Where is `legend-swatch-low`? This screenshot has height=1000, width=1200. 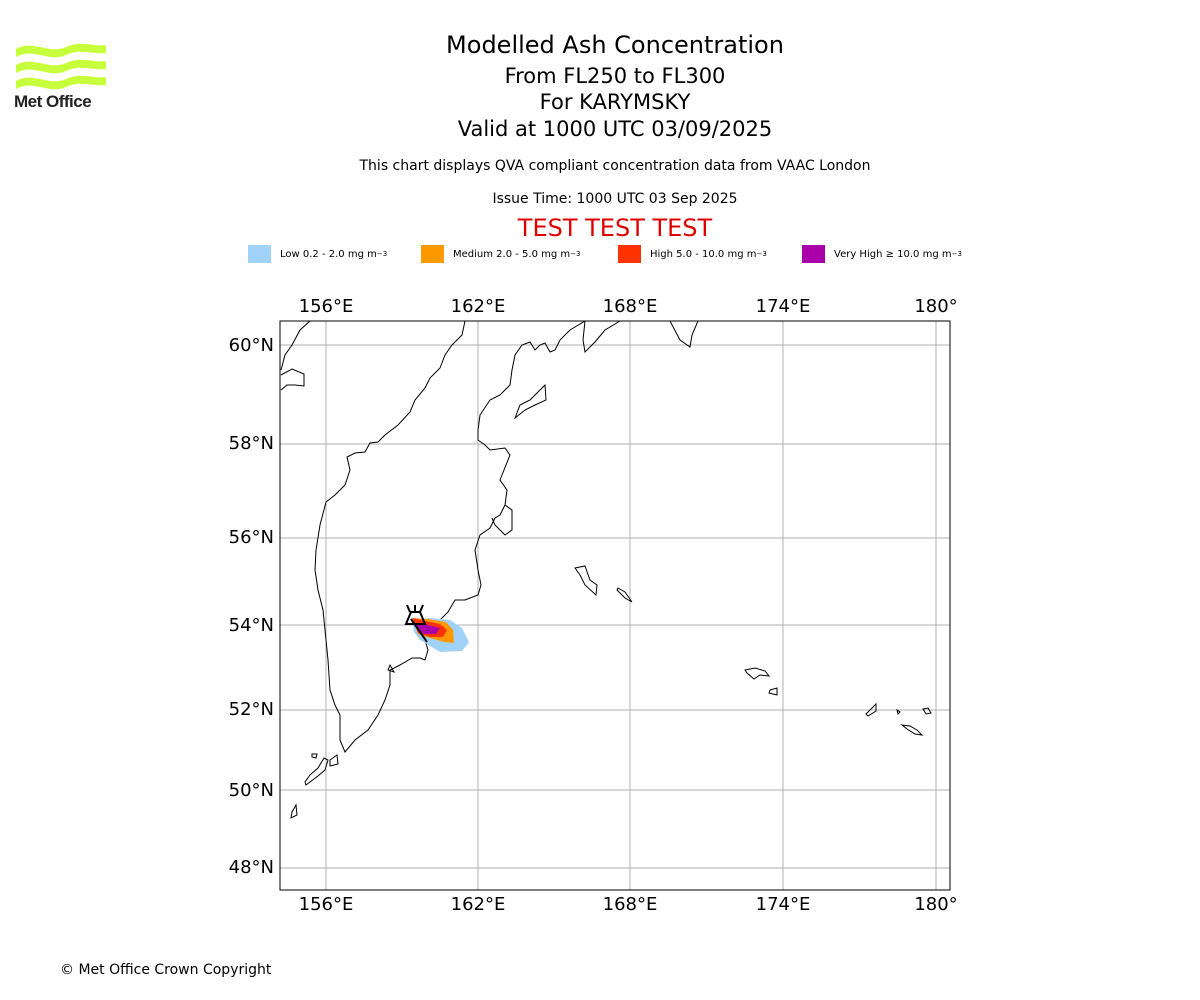 legend-swatch-low is located at coordinates (259, 254).